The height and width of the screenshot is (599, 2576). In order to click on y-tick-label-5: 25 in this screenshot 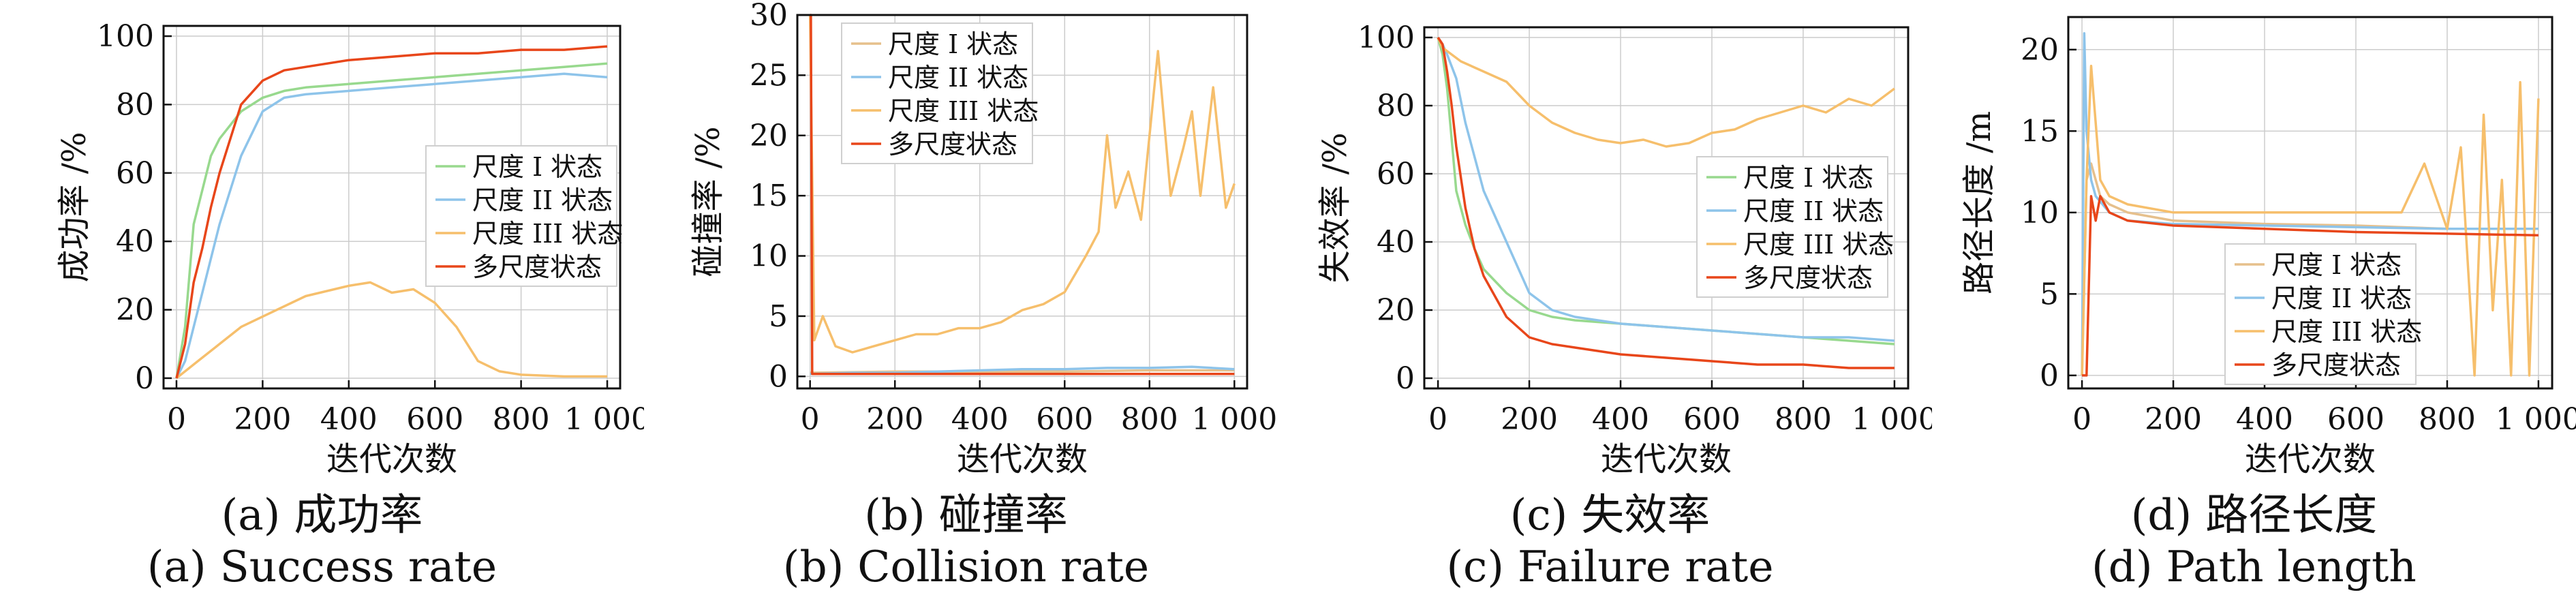, I will do `click(769, 75)`.